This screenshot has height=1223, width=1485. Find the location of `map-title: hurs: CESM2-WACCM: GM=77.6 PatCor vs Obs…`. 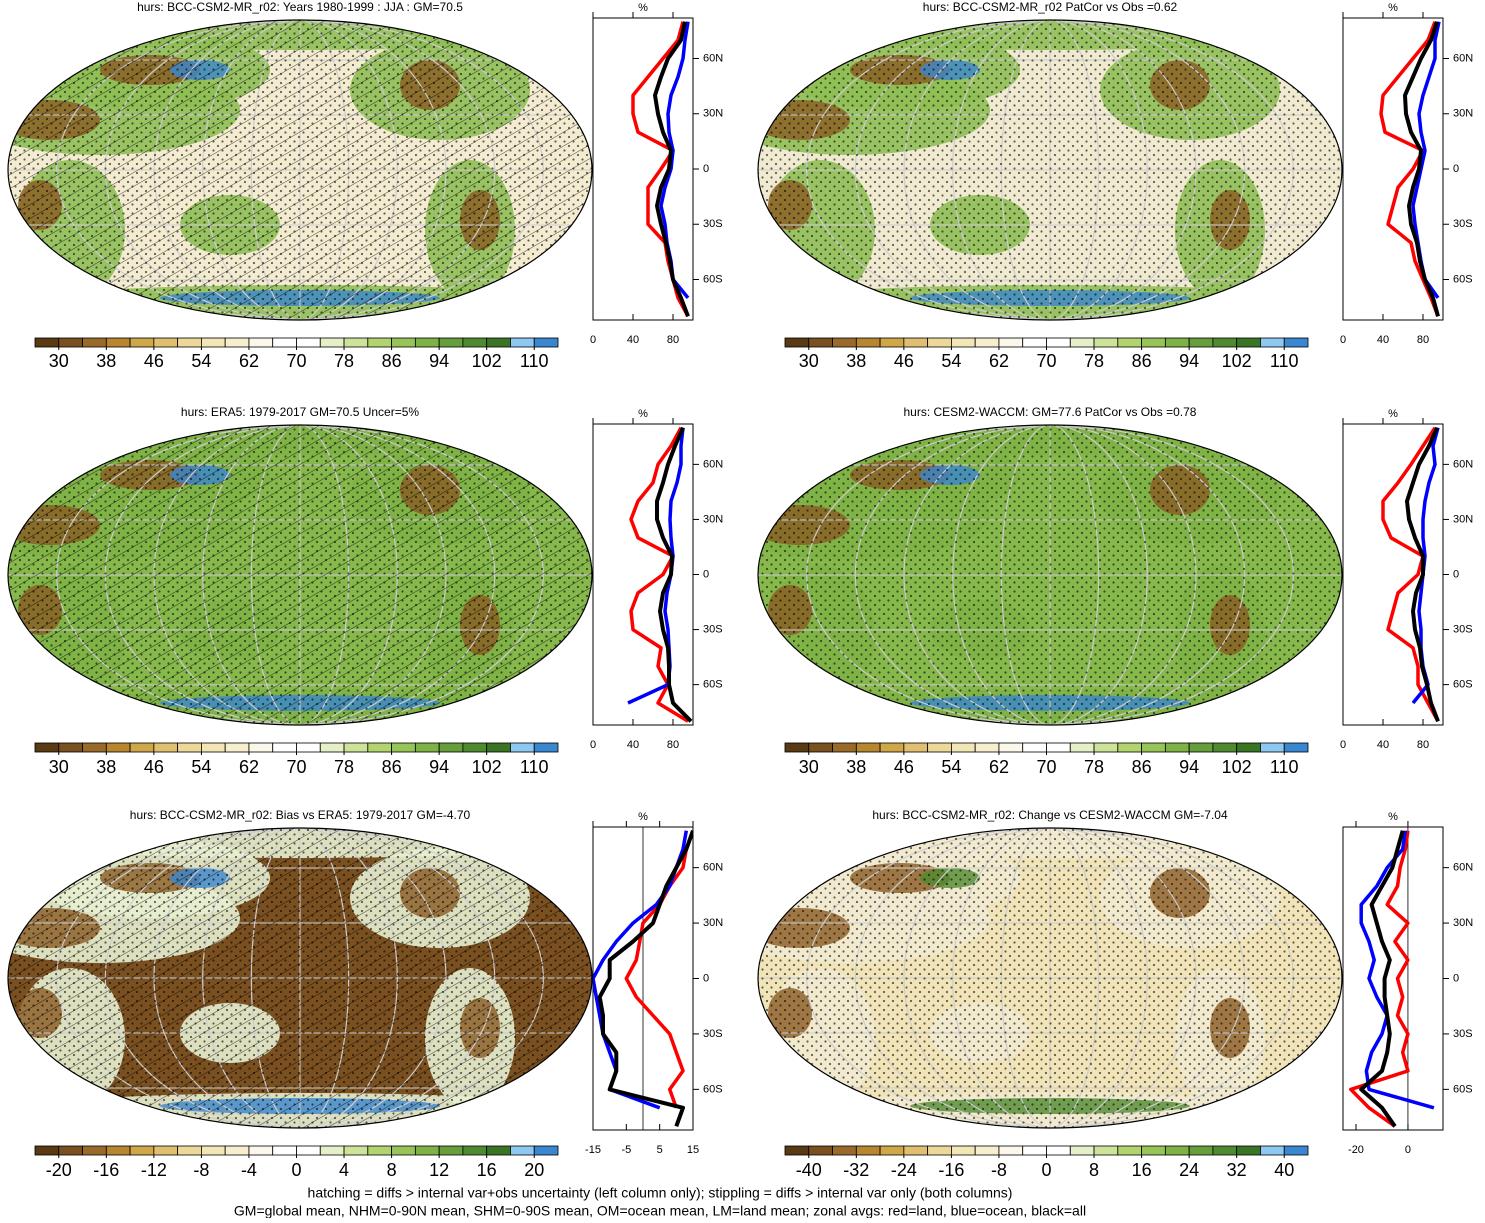

map-title: hurs: CESM2-WACCM: GM=77.6 PatCor vs Obs… is located at coordinates (1050, 412).